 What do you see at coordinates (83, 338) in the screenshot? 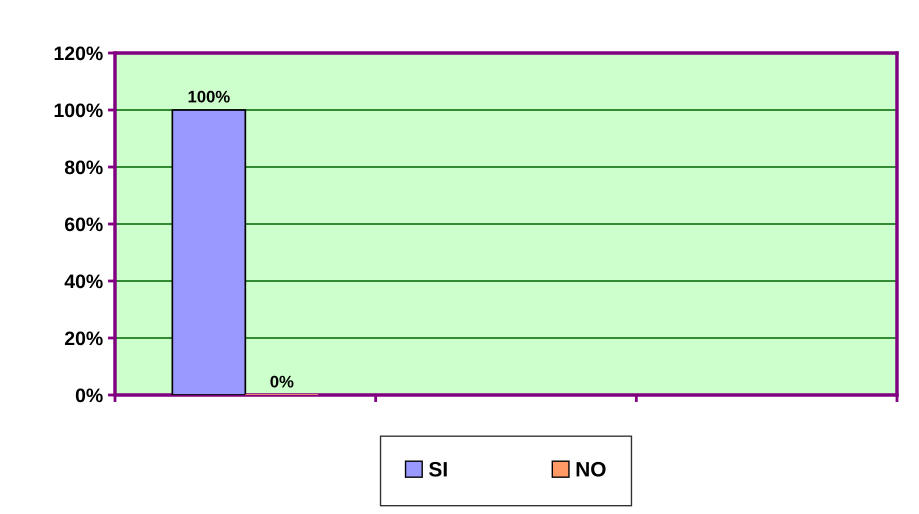
I see `y-tick-label: 20%` at bounding box center [83, 338].